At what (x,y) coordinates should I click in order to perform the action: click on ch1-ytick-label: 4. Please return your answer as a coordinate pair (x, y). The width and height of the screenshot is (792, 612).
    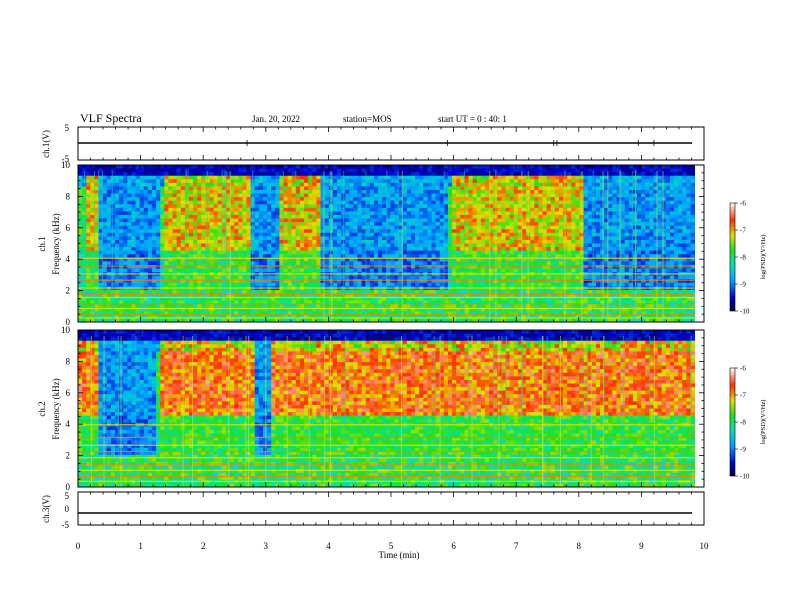
    Looking at the image, I should click on (68, 259).